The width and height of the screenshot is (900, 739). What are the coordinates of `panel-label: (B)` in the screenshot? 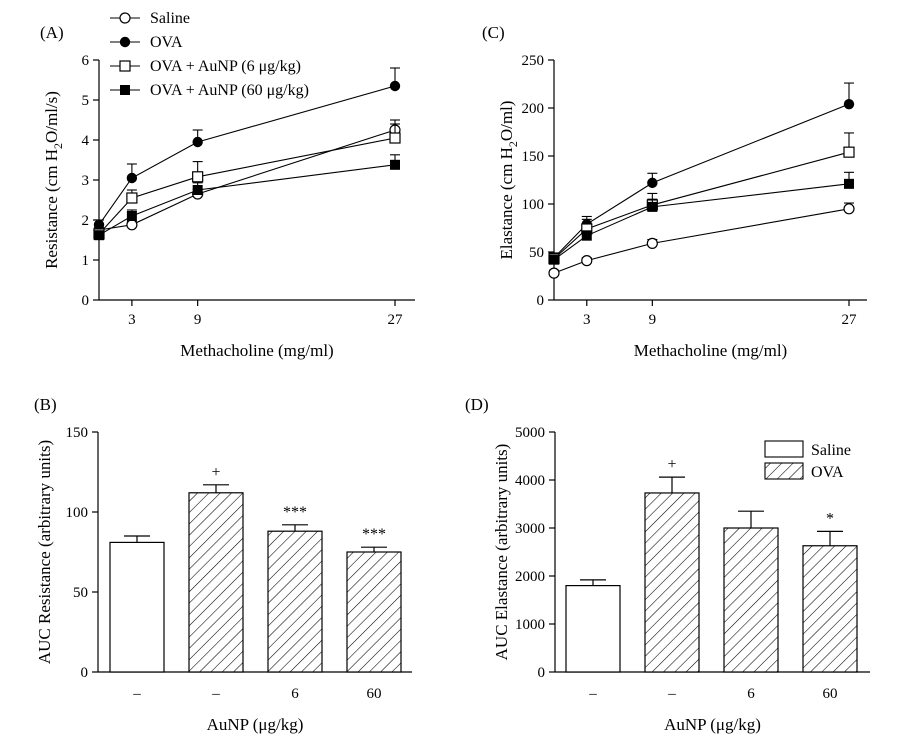 It's located at (45, 404).